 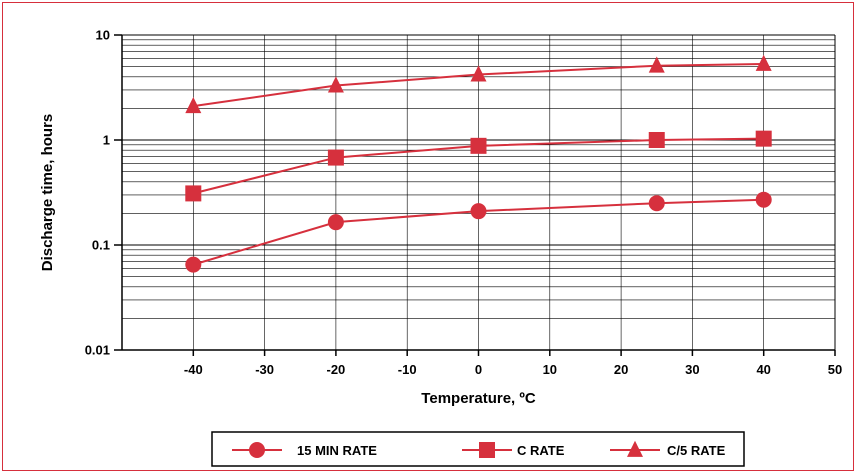 I want to click on series-circle, so click(x=478, y=232).